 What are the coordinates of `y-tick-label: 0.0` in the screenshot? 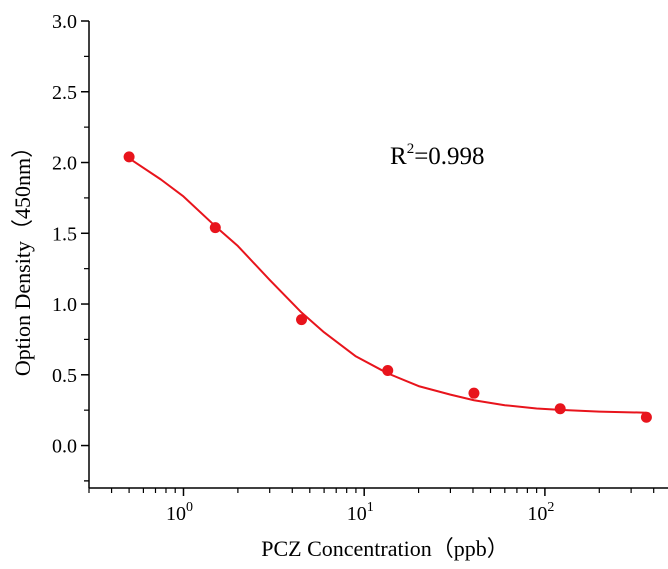 It's located at (64, 447).